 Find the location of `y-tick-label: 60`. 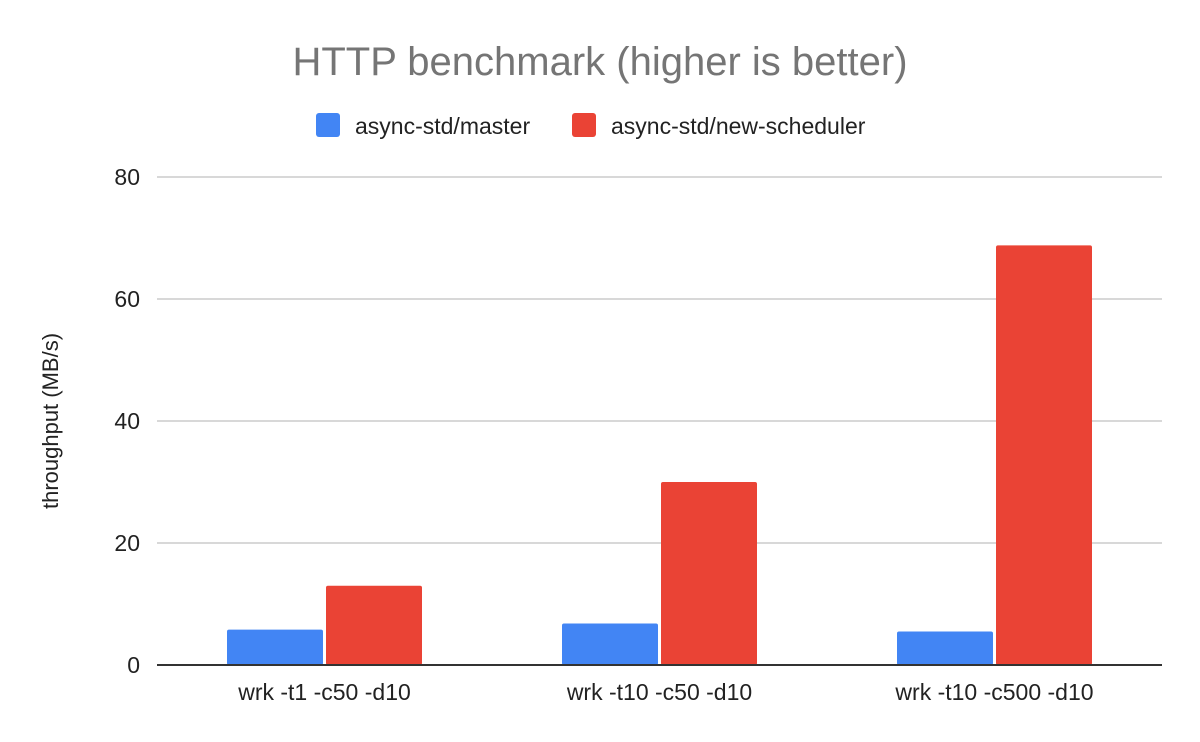

y-tick-label: 60 is located at coordinates (127, 299).